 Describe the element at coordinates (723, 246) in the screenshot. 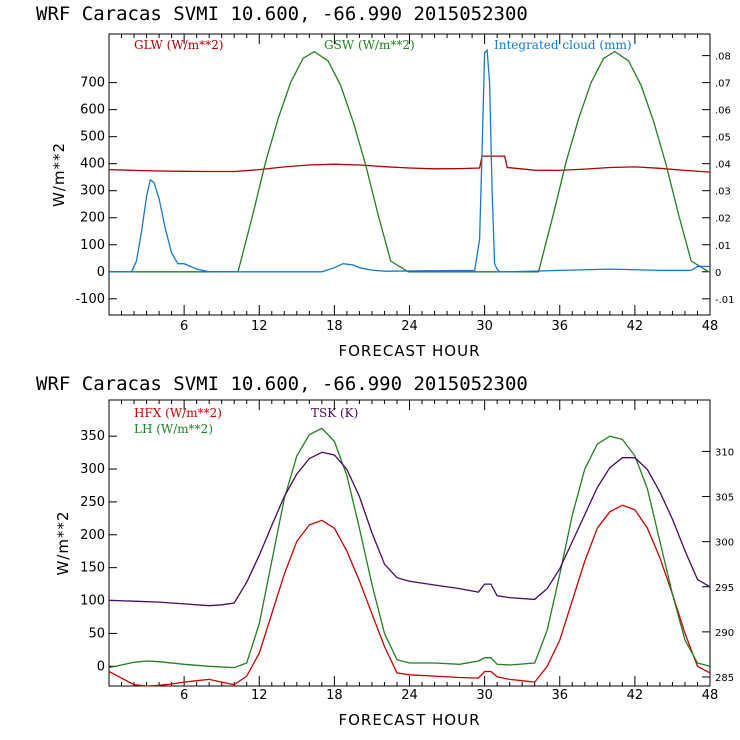

I see `y2-tick-label: .01` at that location.